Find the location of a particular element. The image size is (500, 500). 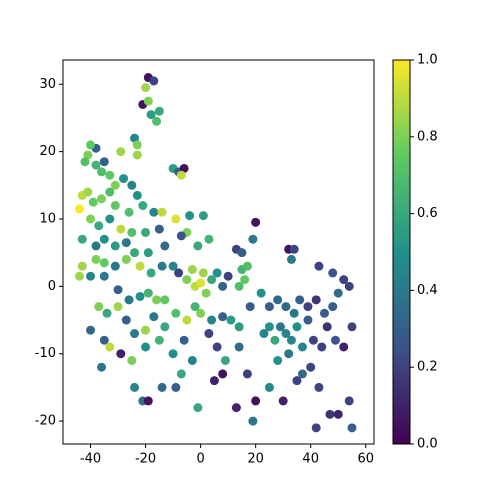

colorbar-tick-label: 1.0 is located at coordinates (427, 60).